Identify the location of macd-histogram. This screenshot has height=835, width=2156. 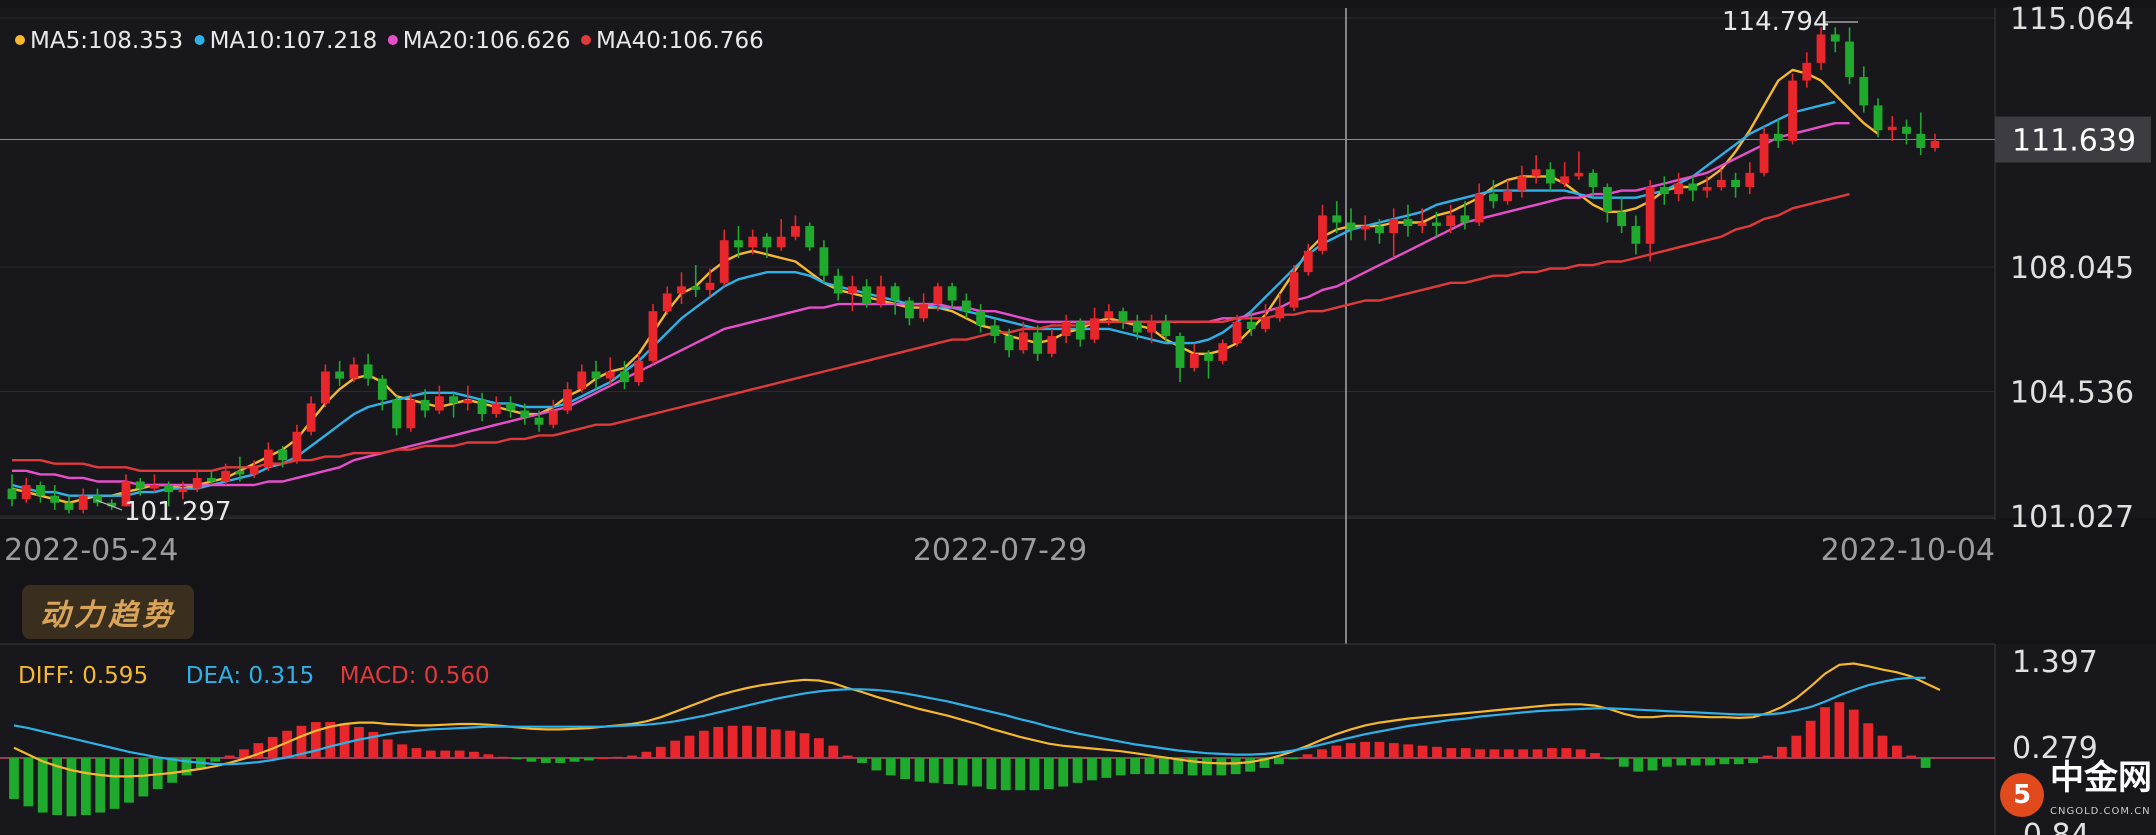
(970, 759).